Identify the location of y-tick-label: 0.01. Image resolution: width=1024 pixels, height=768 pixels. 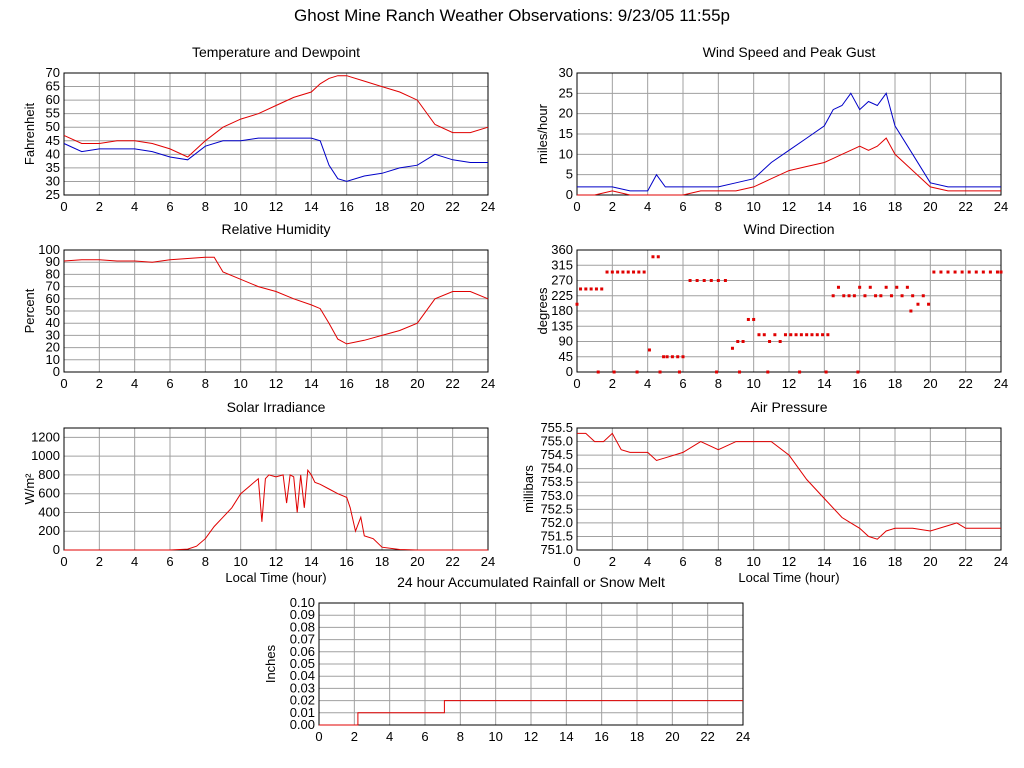
(302, 712).